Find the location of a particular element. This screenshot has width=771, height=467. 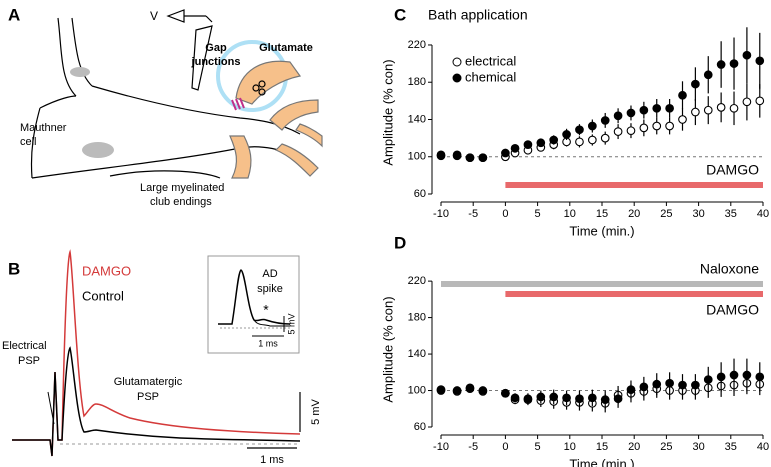

inset-box is located at coordinates (253, 304).